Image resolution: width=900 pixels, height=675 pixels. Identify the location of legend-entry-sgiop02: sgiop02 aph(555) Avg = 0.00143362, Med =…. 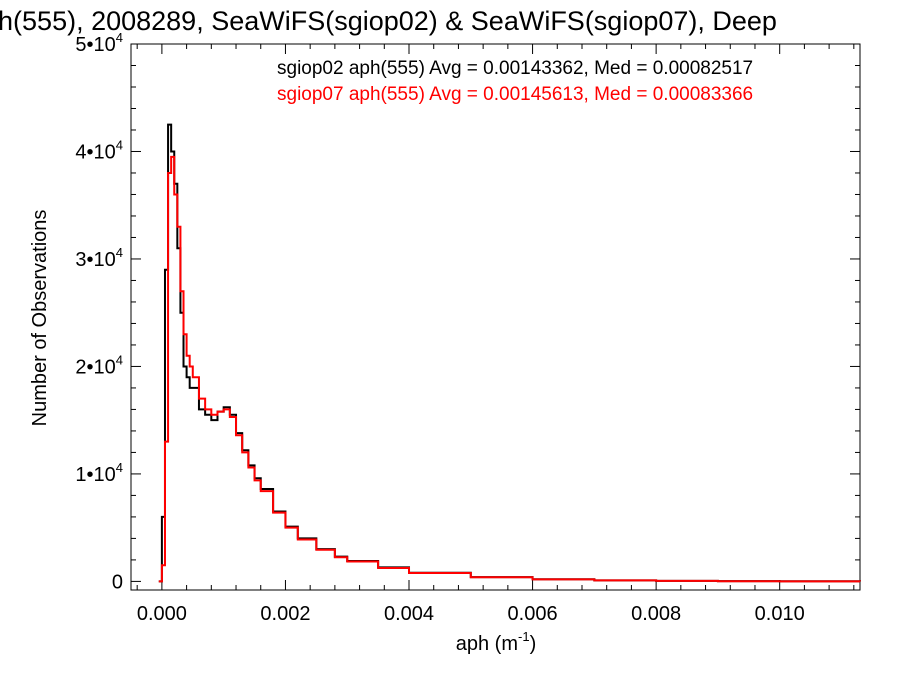
(515, 68).